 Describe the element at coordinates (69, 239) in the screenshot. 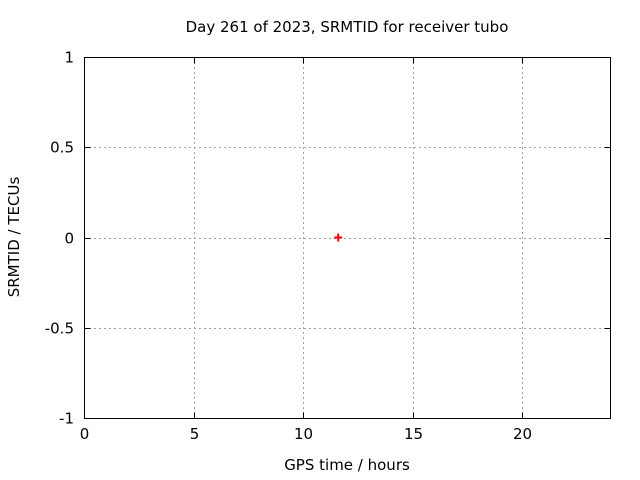

I see `y-tick-label: 0` at that location.